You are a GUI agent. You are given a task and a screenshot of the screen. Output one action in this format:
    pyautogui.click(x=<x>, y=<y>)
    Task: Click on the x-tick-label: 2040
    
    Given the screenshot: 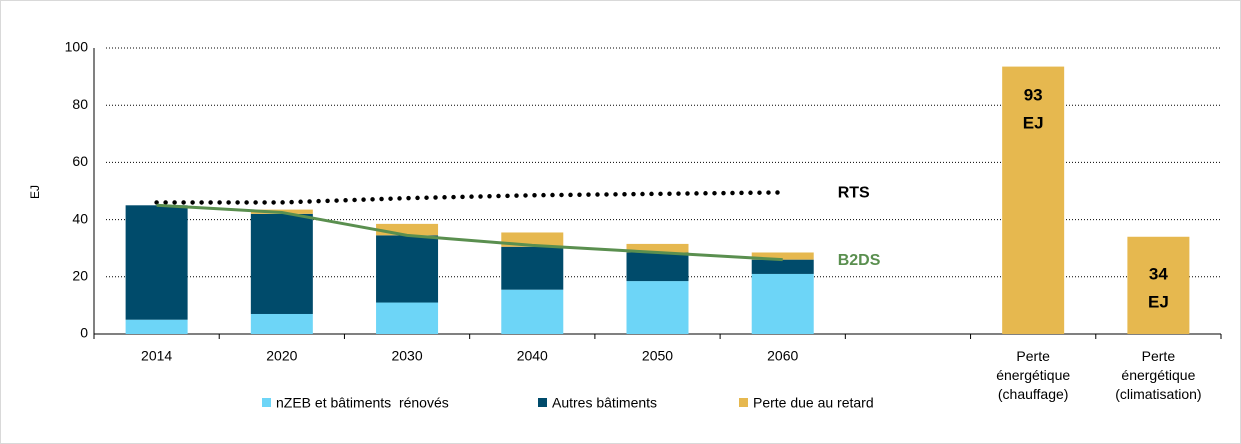 What is the action you would take?
    pyautogui.click(x=532, y=356)
    